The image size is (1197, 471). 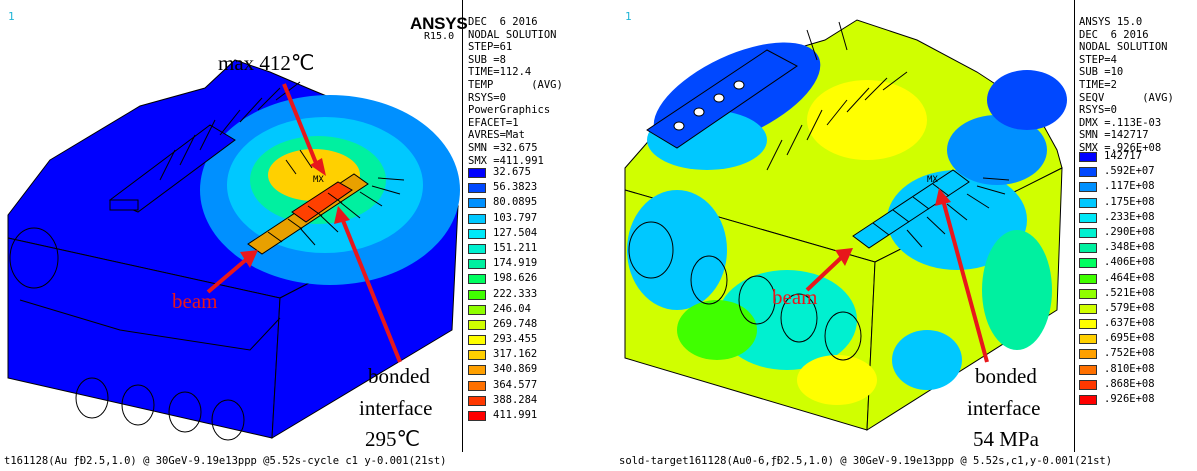 What do you see at coordinates (515, 278) in the screenshot?
I see `legend-value: 198.626` at bounding box center [515, 278].